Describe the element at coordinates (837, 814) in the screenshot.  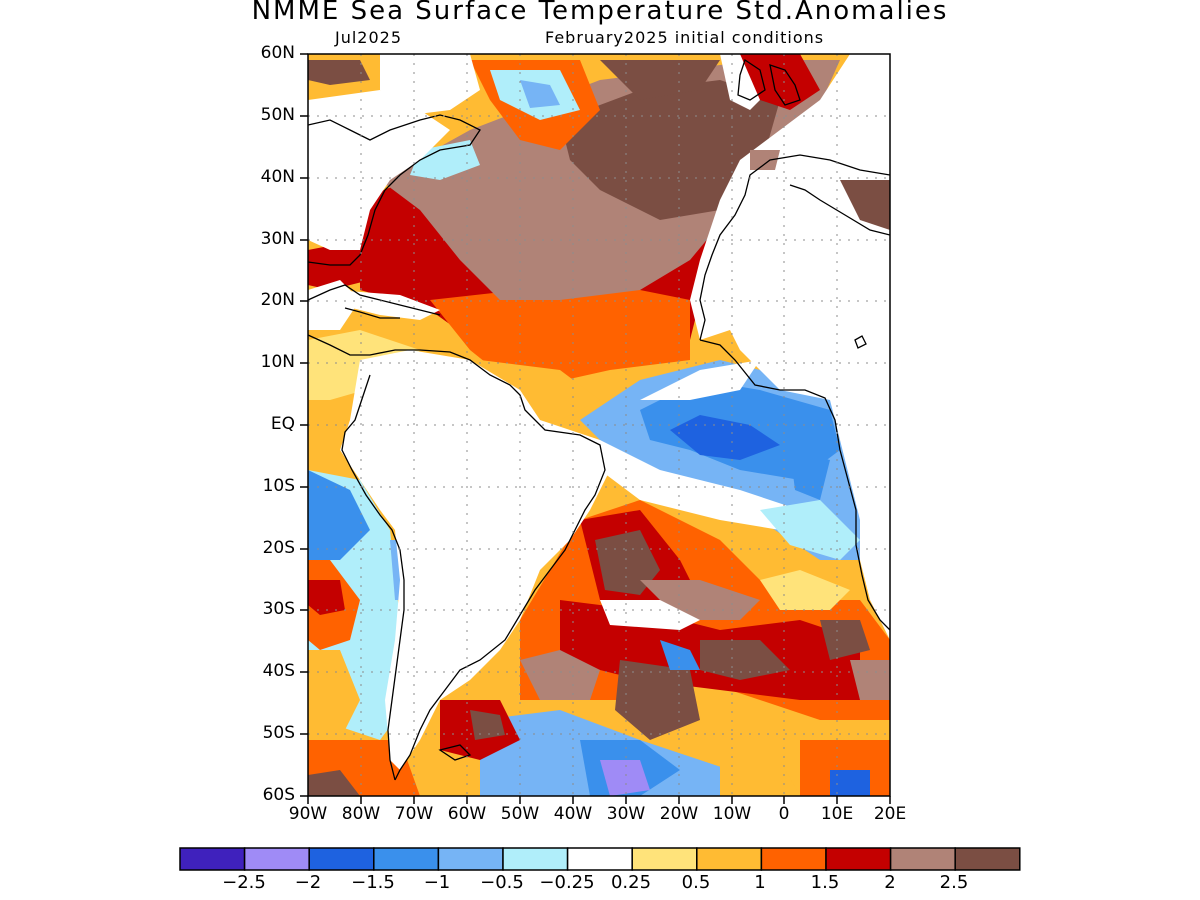
I see `lon-label-10e: 10E` at that location.